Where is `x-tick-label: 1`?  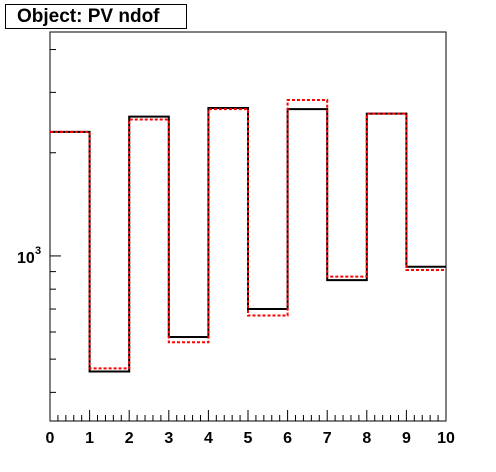
x-tick-label: 1 is located at coordinates (89, 438).